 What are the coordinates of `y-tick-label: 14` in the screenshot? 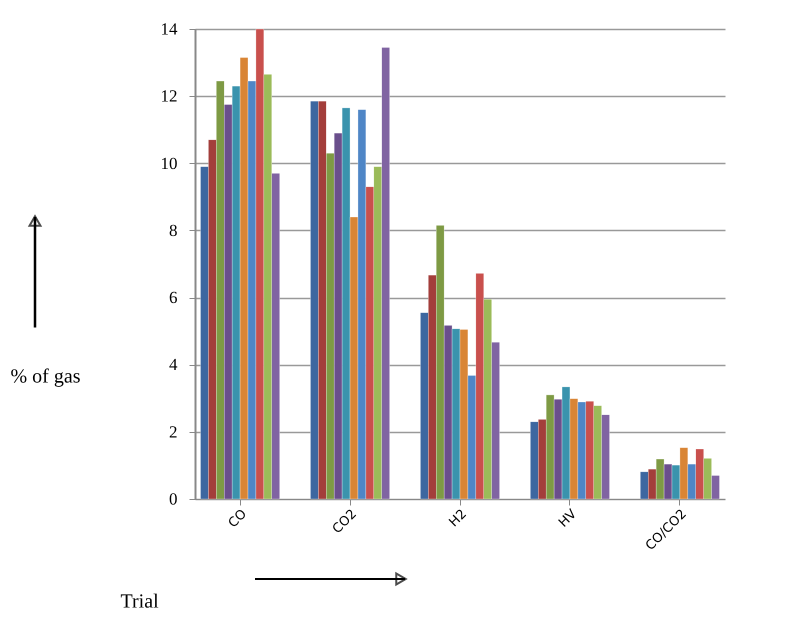 It's located at (169, 29).